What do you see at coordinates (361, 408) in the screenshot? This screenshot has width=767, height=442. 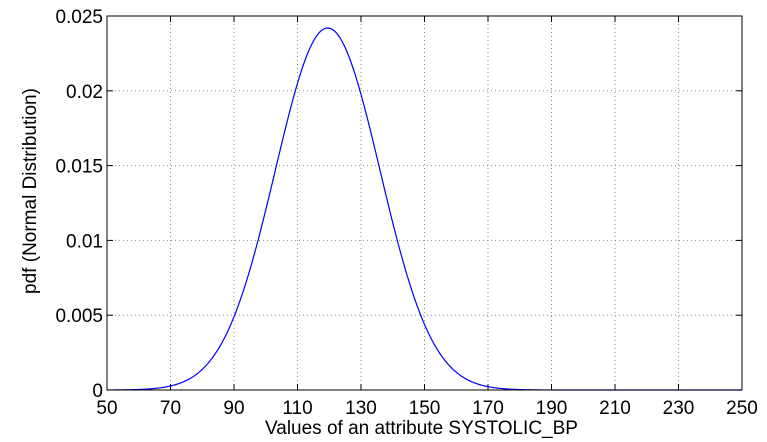 I see `x-tick-label: 130` at bounding box center [361, 408].